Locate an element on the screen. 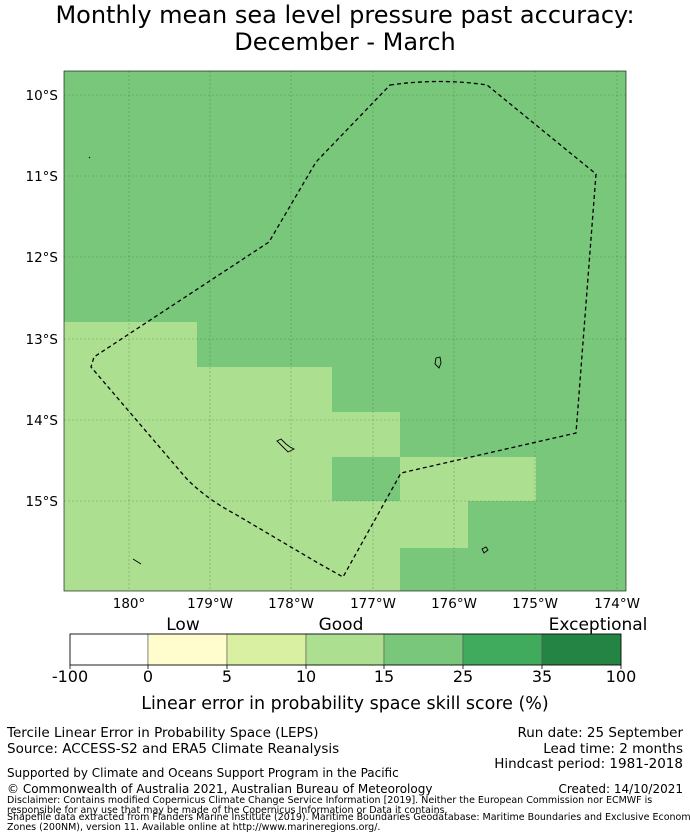 This screenshot has height=839, width=690. lat-label: 11°S is located at coordinates (42, 177).